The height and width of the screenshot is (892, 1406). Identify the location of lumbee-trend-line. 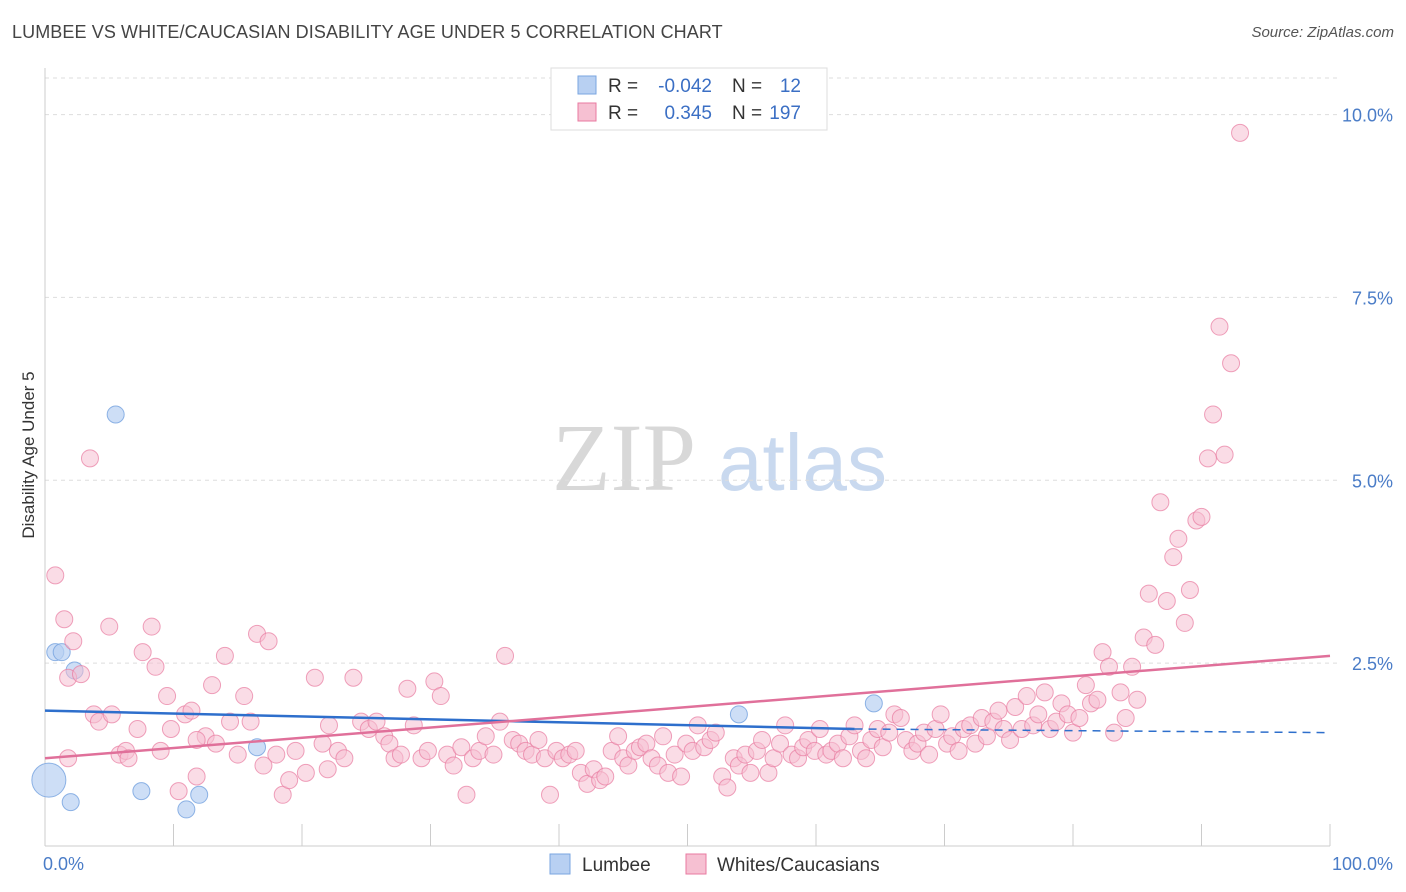
(449, 720).